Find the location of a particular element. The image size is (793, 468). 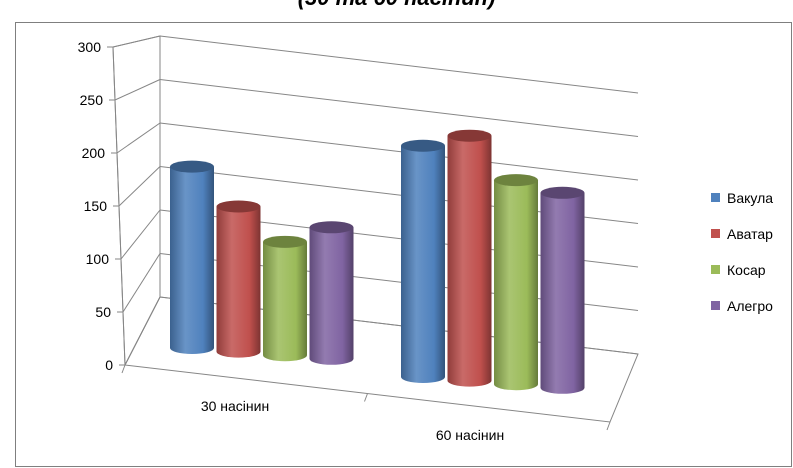

legend-item: Аватар is located at coordinates (742, 234).